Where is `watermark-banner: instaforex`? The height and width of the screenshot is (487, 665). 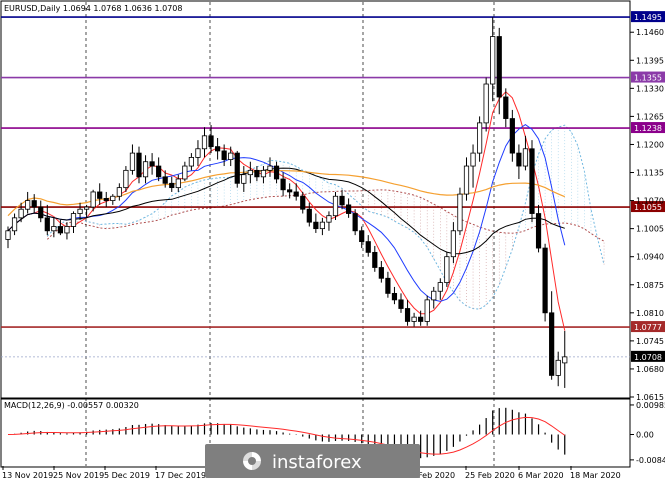
watermark-banner: instaforex is located at coordinates (312, 461).